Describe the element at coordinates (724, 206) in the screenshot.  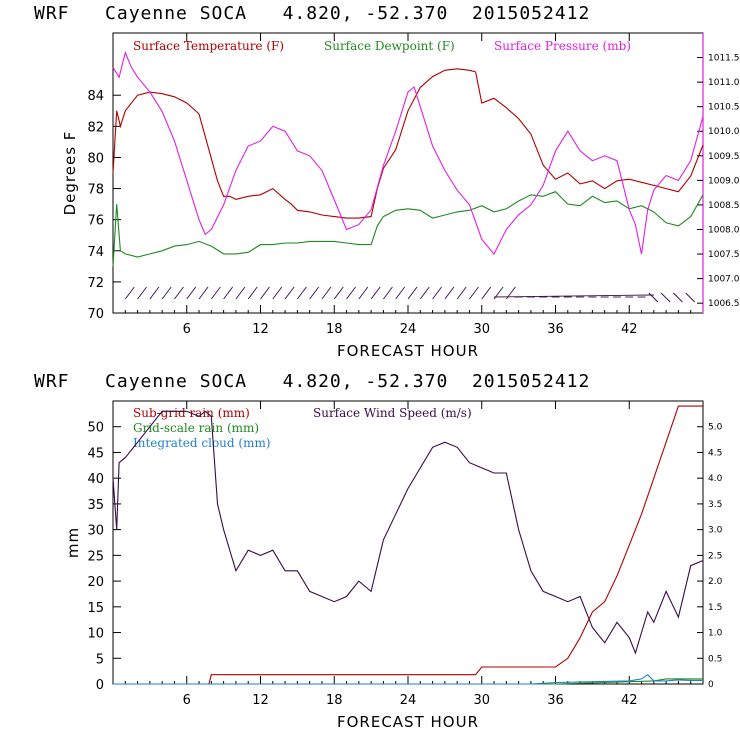
I see `top-y2-tick-label: 1008.5` at that location.